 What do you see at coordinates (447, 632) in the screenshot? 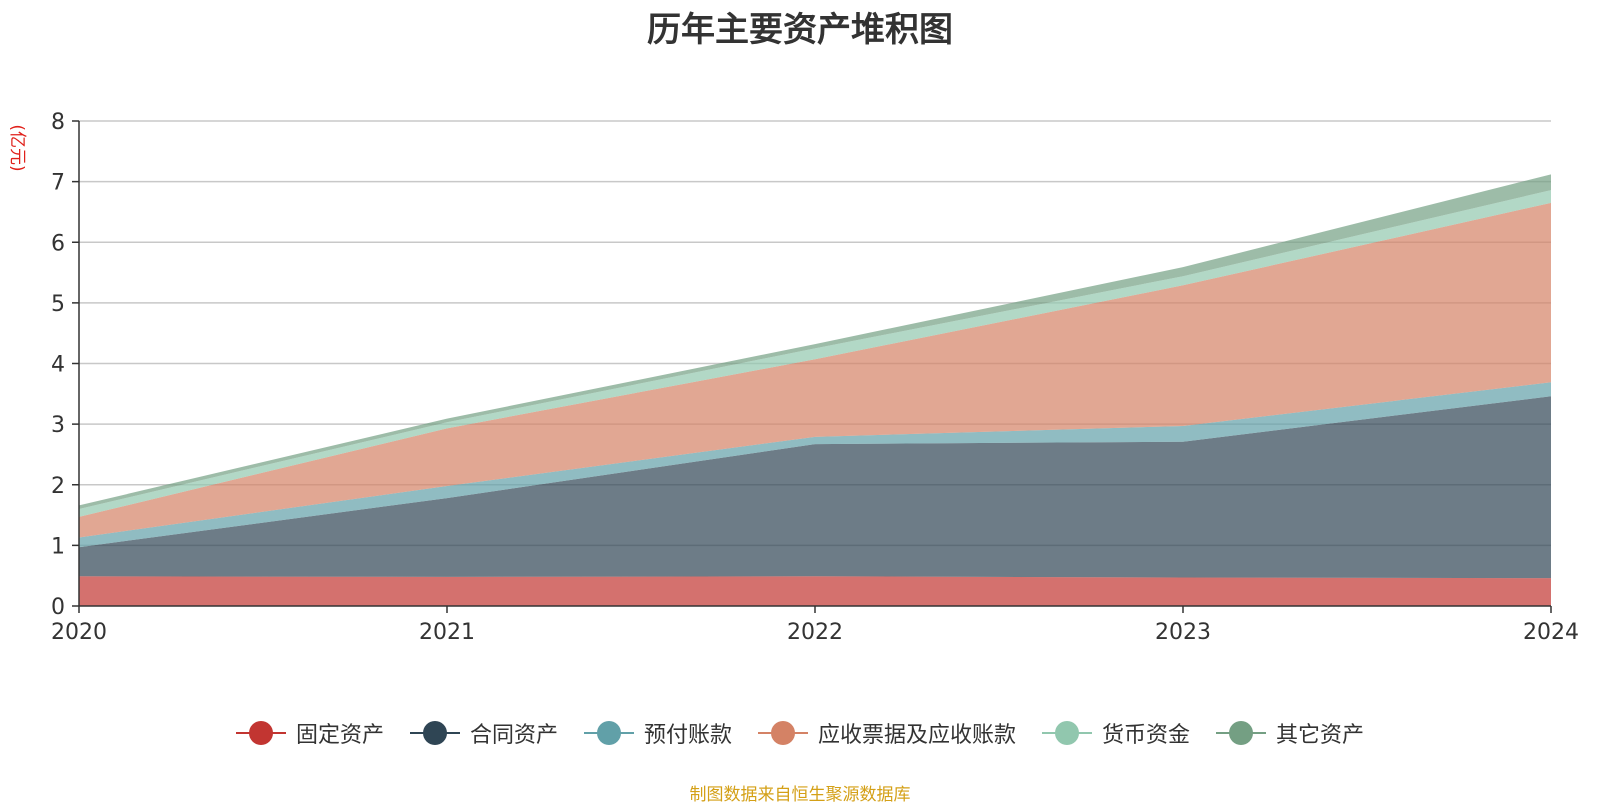
I see `x-tick-label: 2021` at bounding box center [447, 632].